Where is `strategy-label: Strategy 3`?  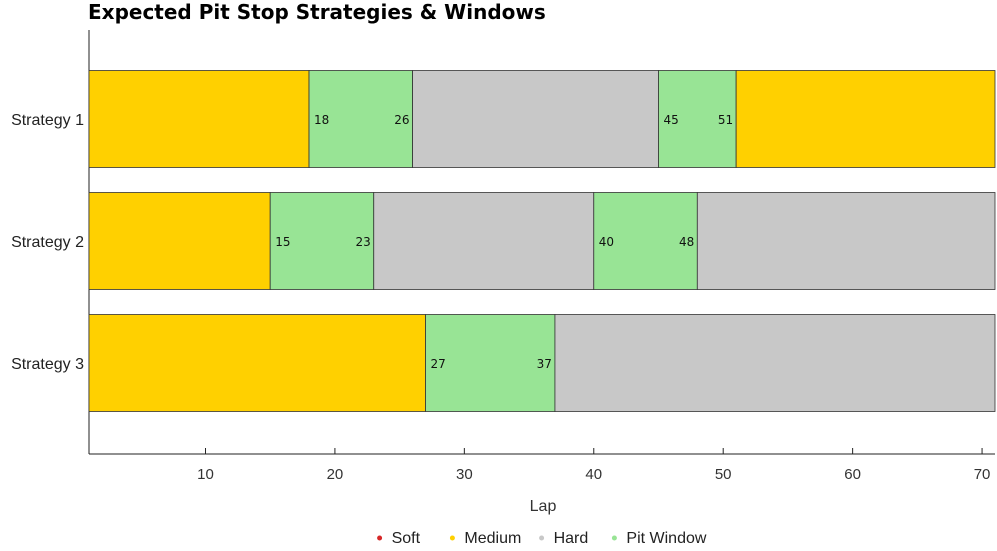
strategy-label: Strategy 3 is located at coordinates (47, 364).